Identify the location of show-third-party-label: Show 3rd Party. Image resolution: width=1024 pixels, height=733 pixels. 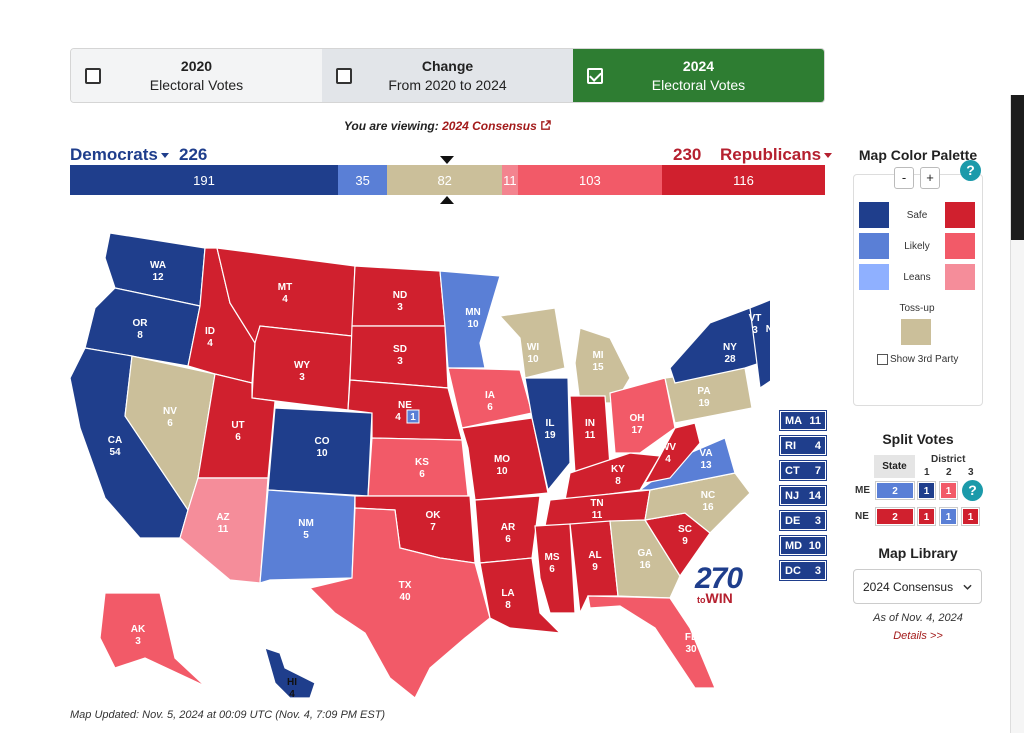
(924, 359).